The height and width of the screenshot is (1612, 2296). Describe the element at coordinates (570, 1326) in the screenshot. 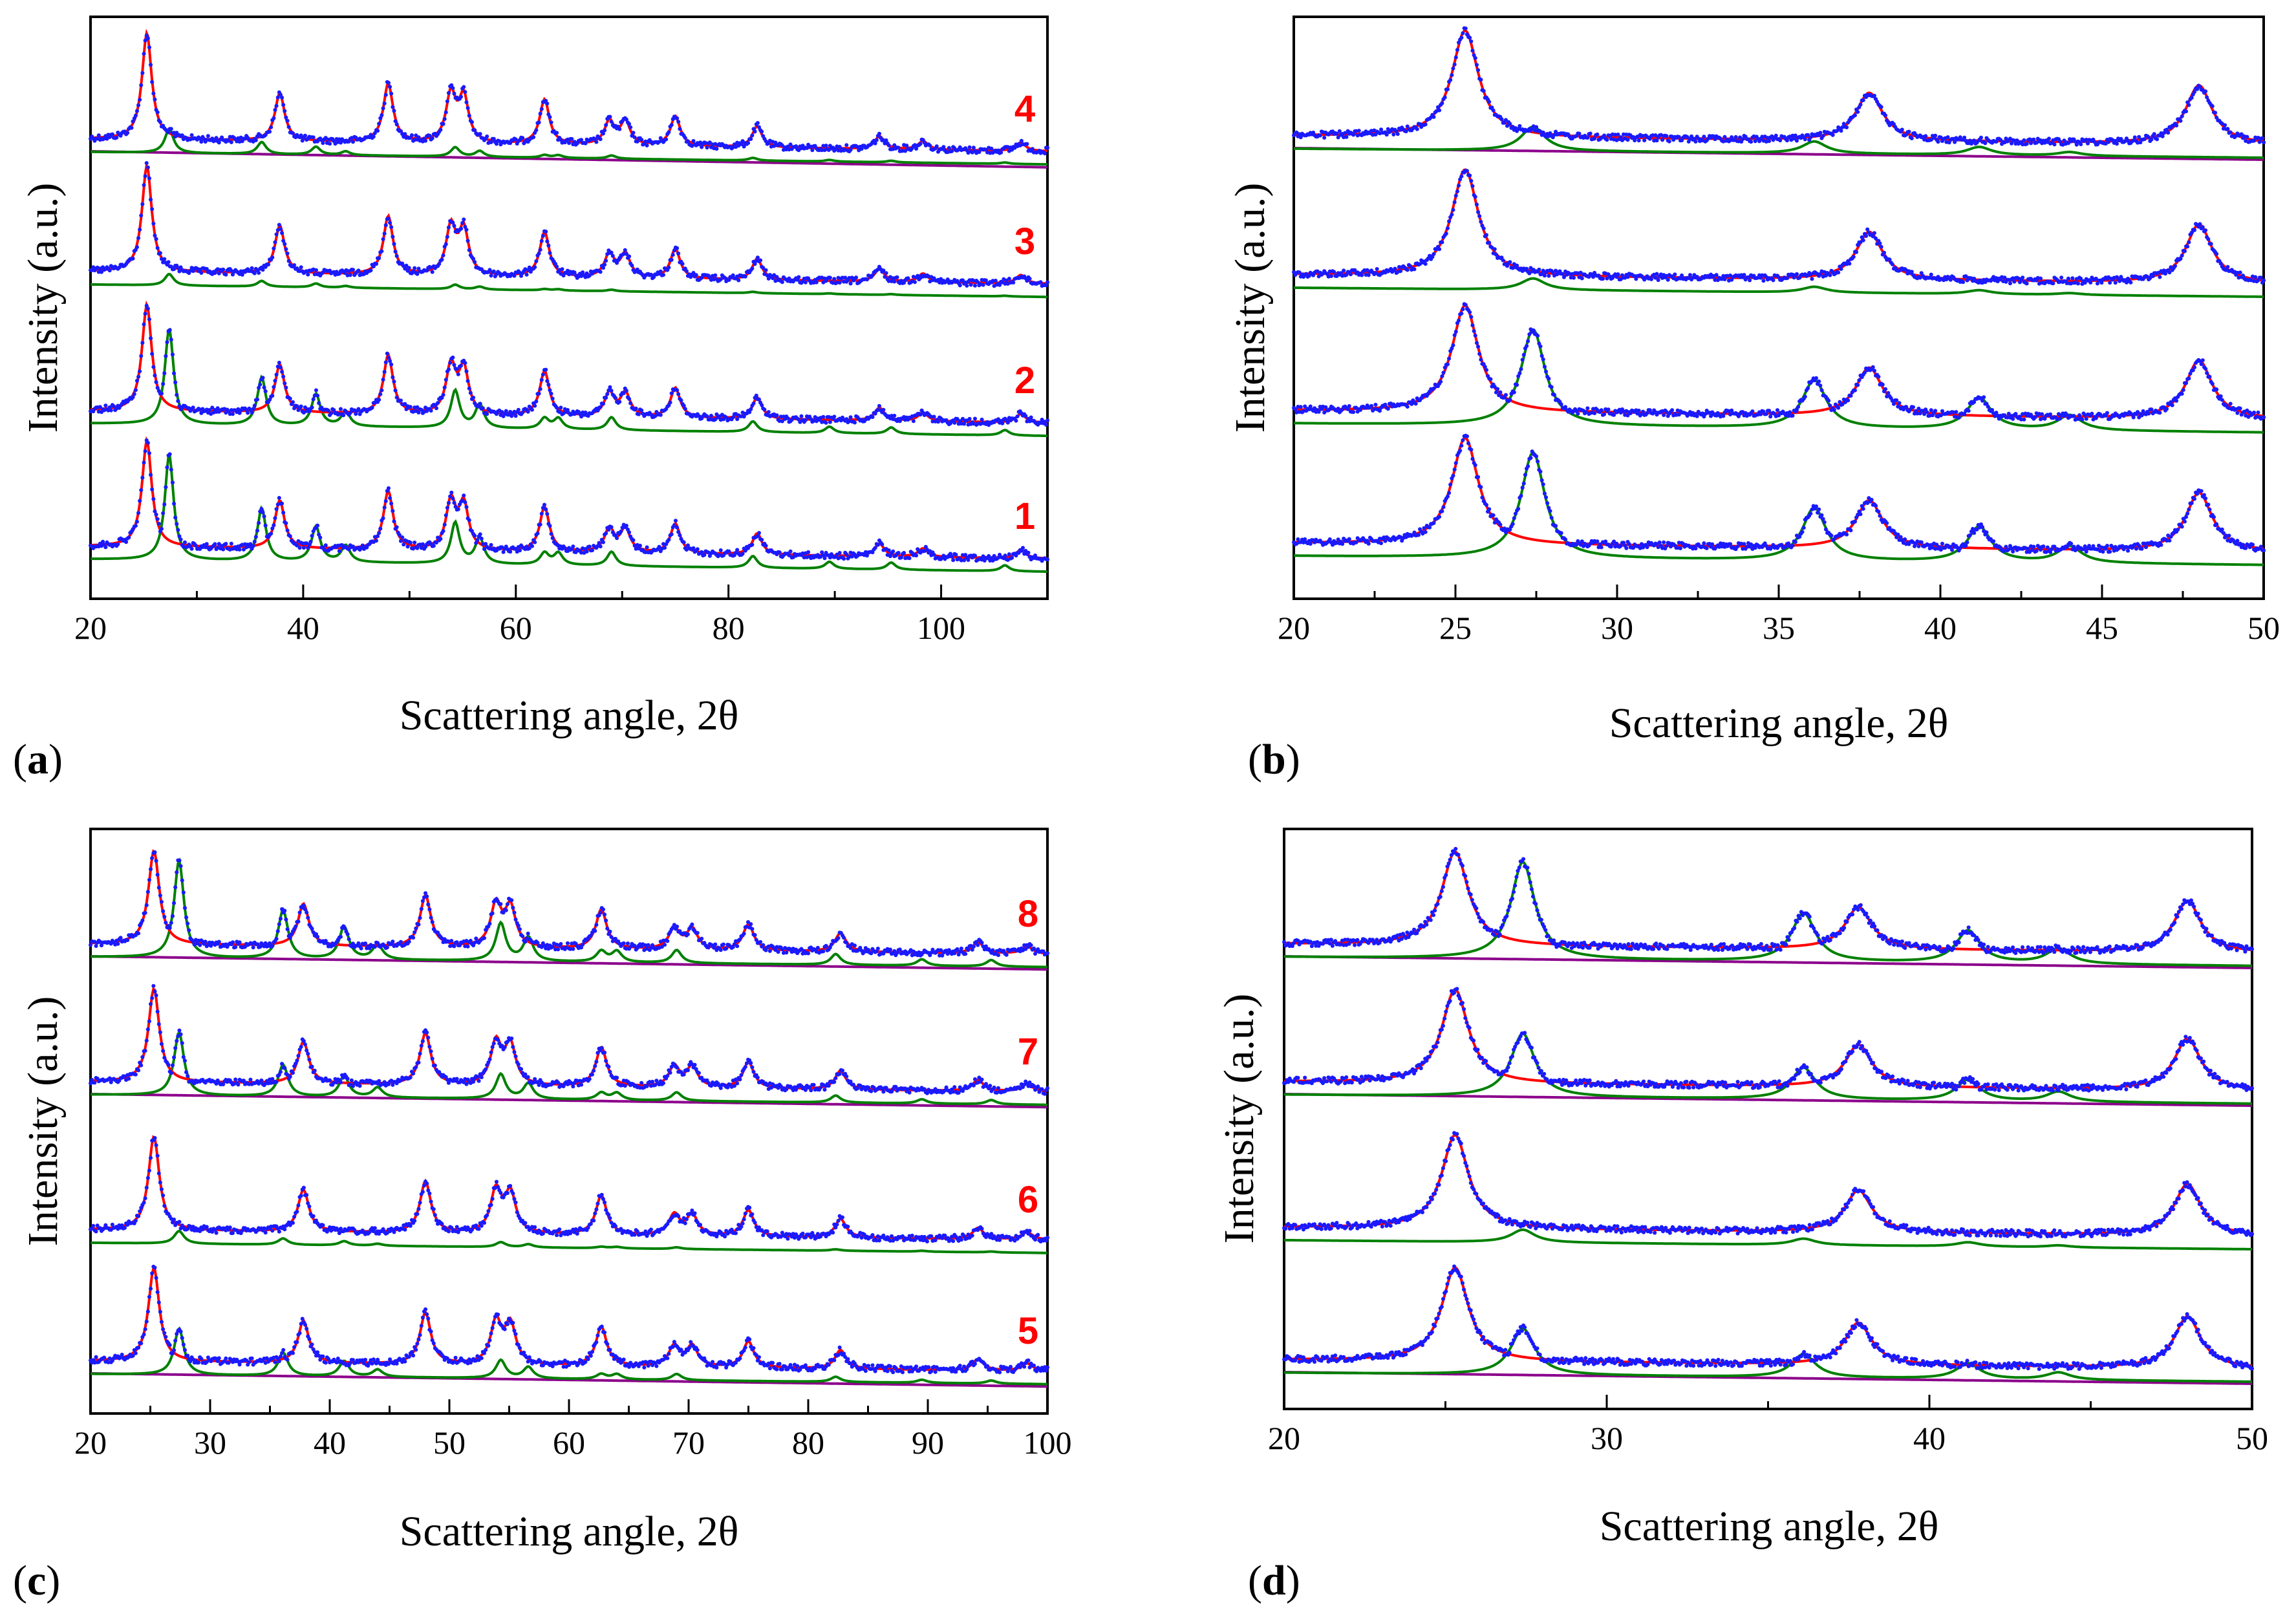

I see `sample-curve: 5` at that location.